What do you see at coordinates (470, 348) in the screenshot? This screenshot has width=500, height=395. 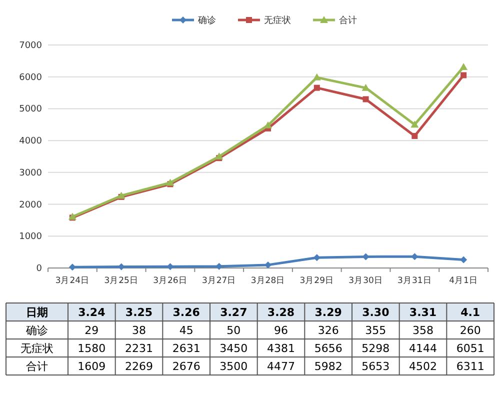 I see `data-label: 6051` at bounding box center [470, 348].